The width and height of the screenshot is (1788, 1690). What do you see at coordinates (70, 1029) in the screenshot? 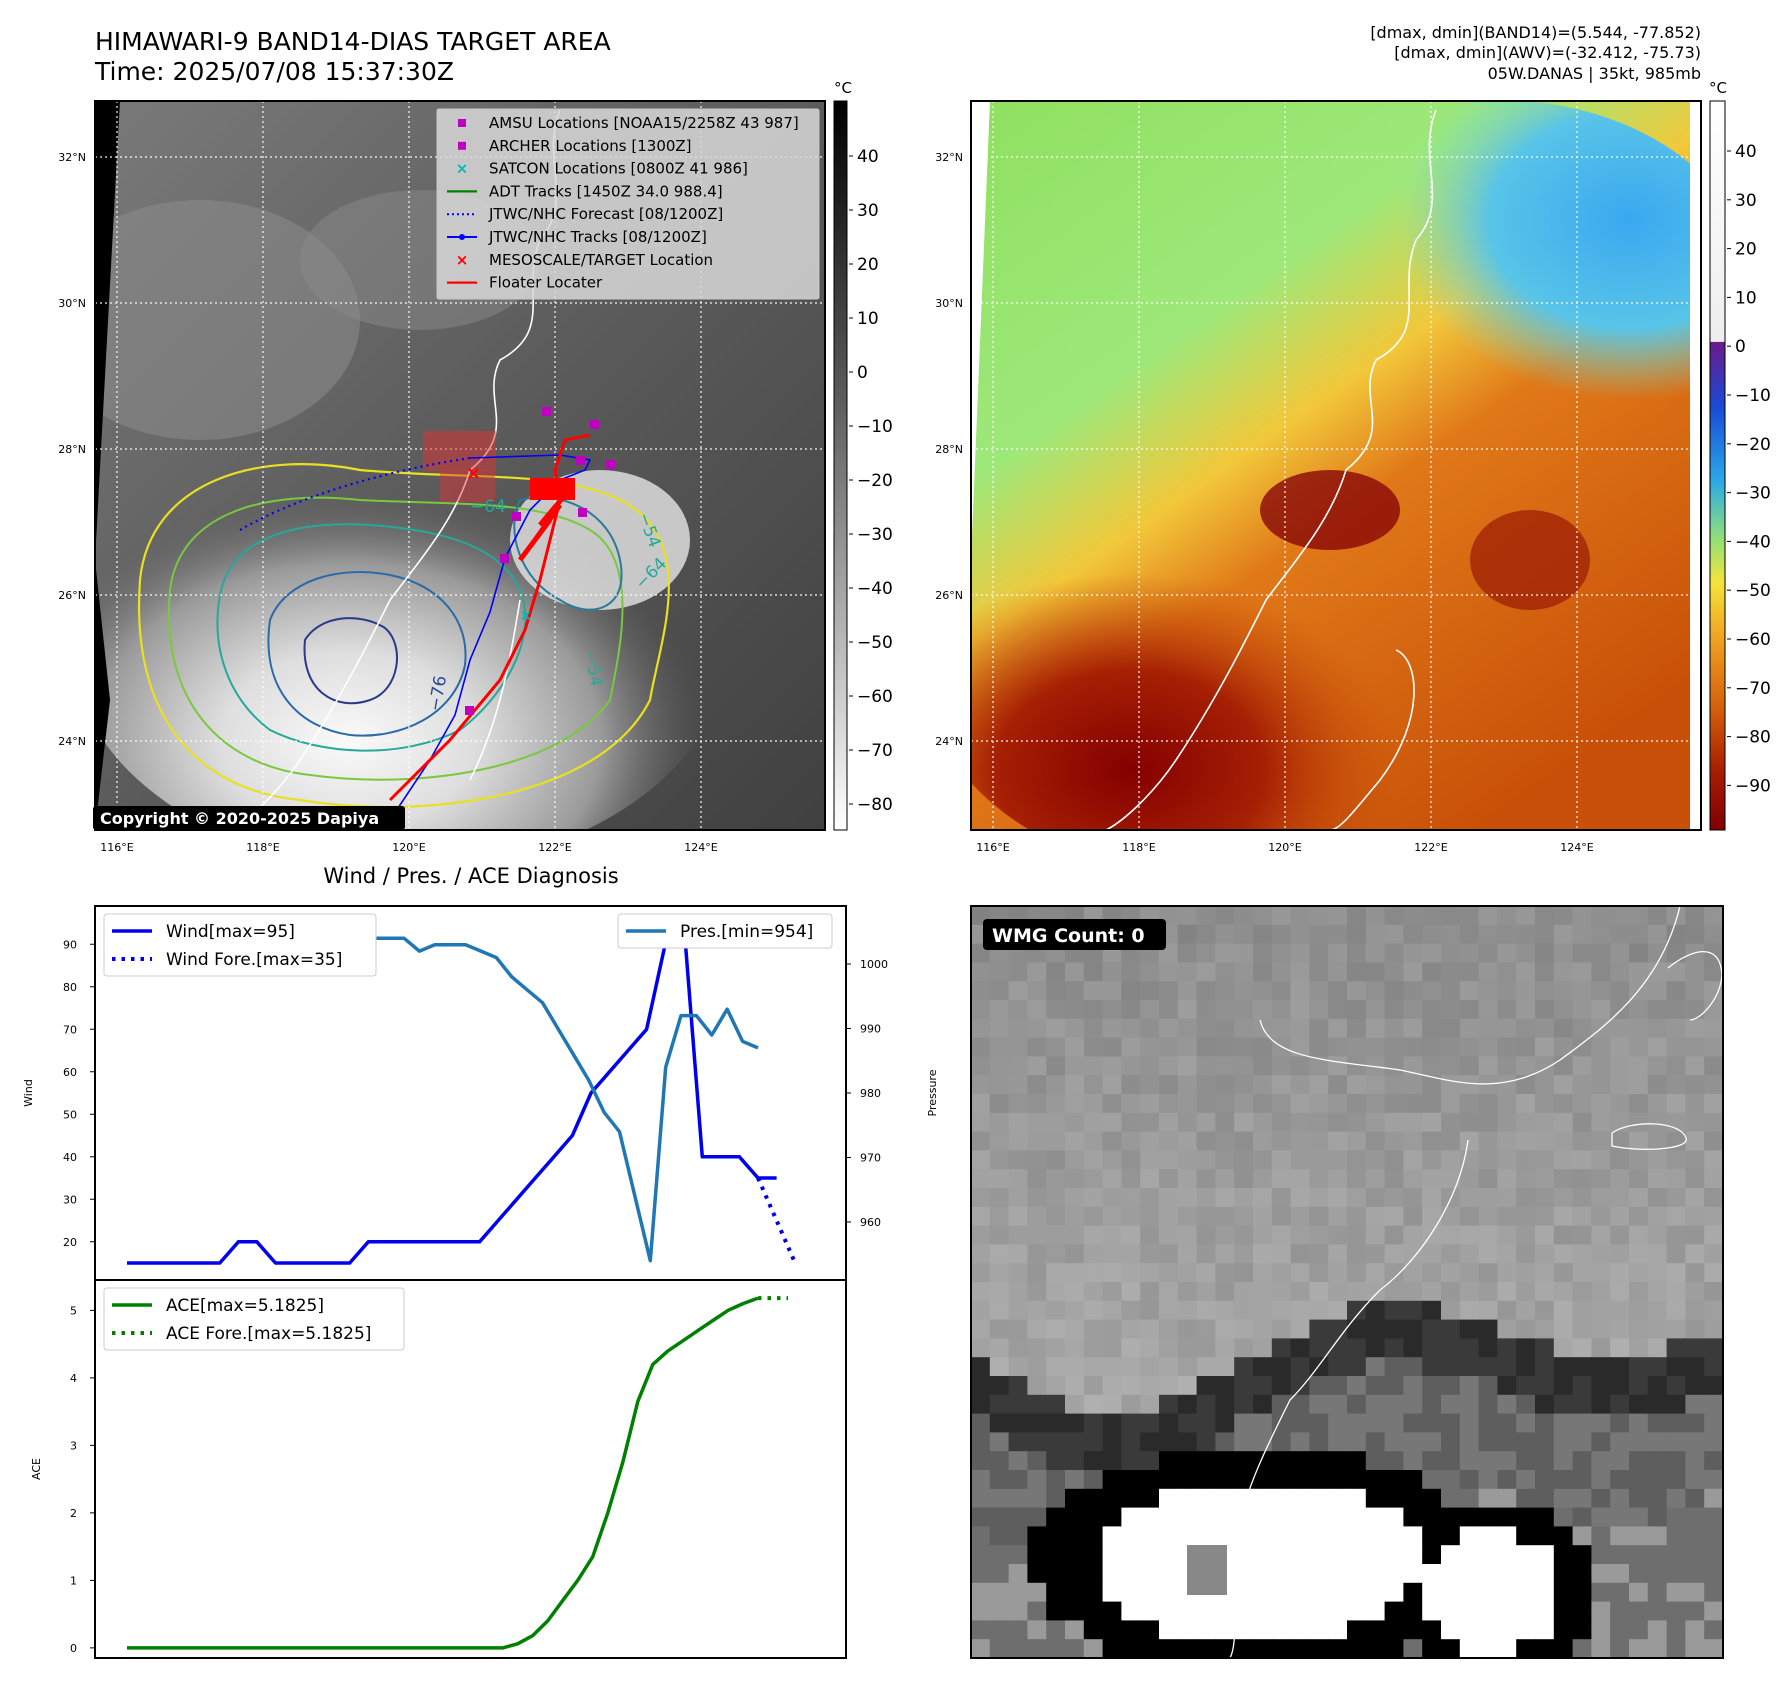
I see `y-tick-label: 70` at bounding box center [70, 1029].